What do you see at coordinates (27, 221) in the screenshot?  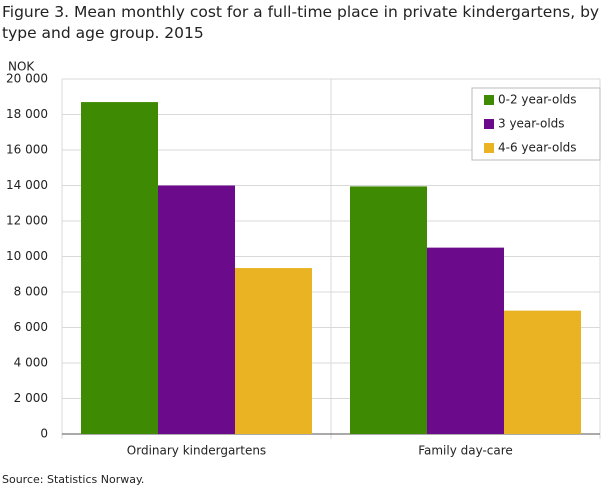 I see `y-tick-label: 12 000` at bounding box center [27, 221].